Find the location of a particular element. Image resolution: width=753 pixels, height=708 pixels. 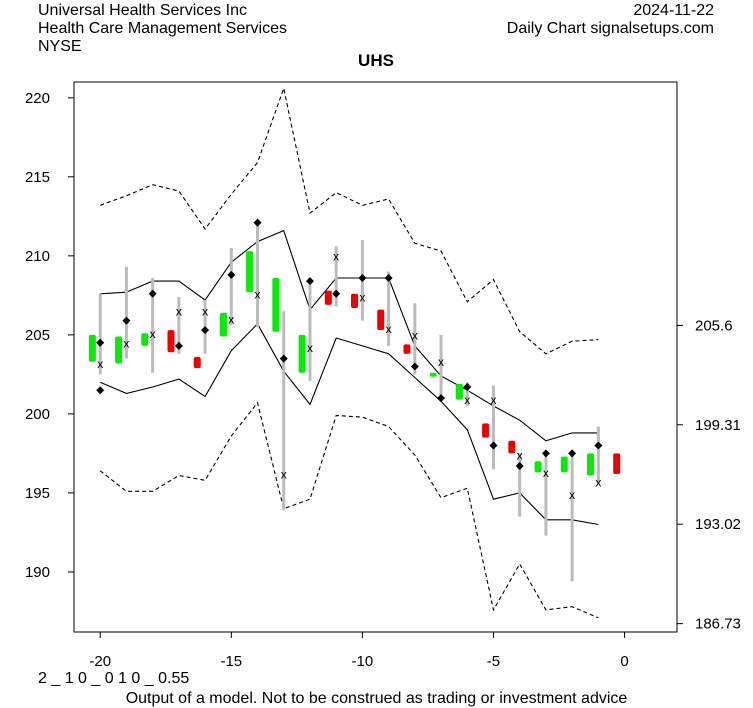

x-tick-label: -15 is located at coordinates (231, 661).